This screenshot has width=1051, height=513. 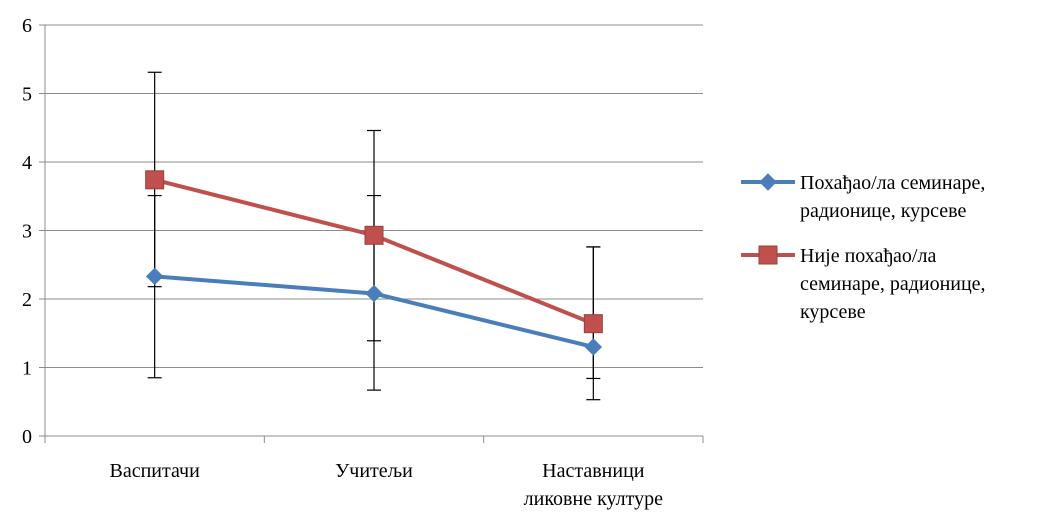 I want to click on y-tick-label: 3, so click(x=27, y=232).